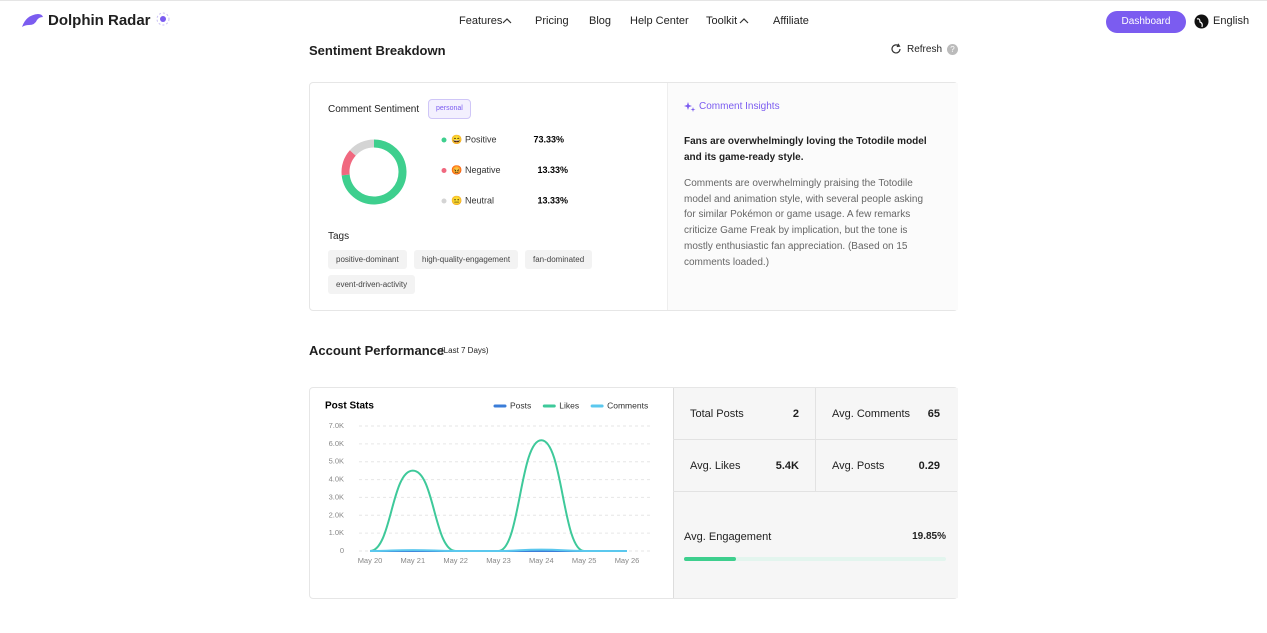 The width and height of the screenshot is (1267, 633). Describe the element at coordinates (569, 405) in the screenshot. I see `legend-label: Likes` at that location.